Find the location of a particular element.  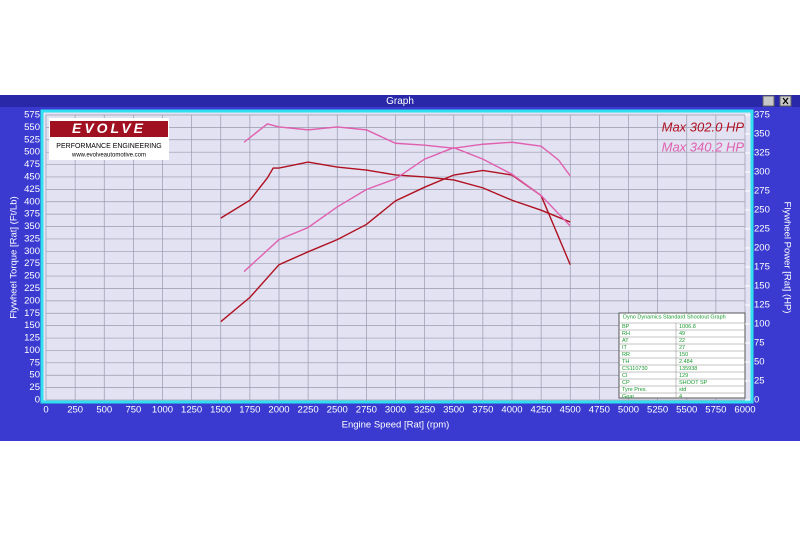

y-tick-label: 450 is located at coordinates (32, 176).